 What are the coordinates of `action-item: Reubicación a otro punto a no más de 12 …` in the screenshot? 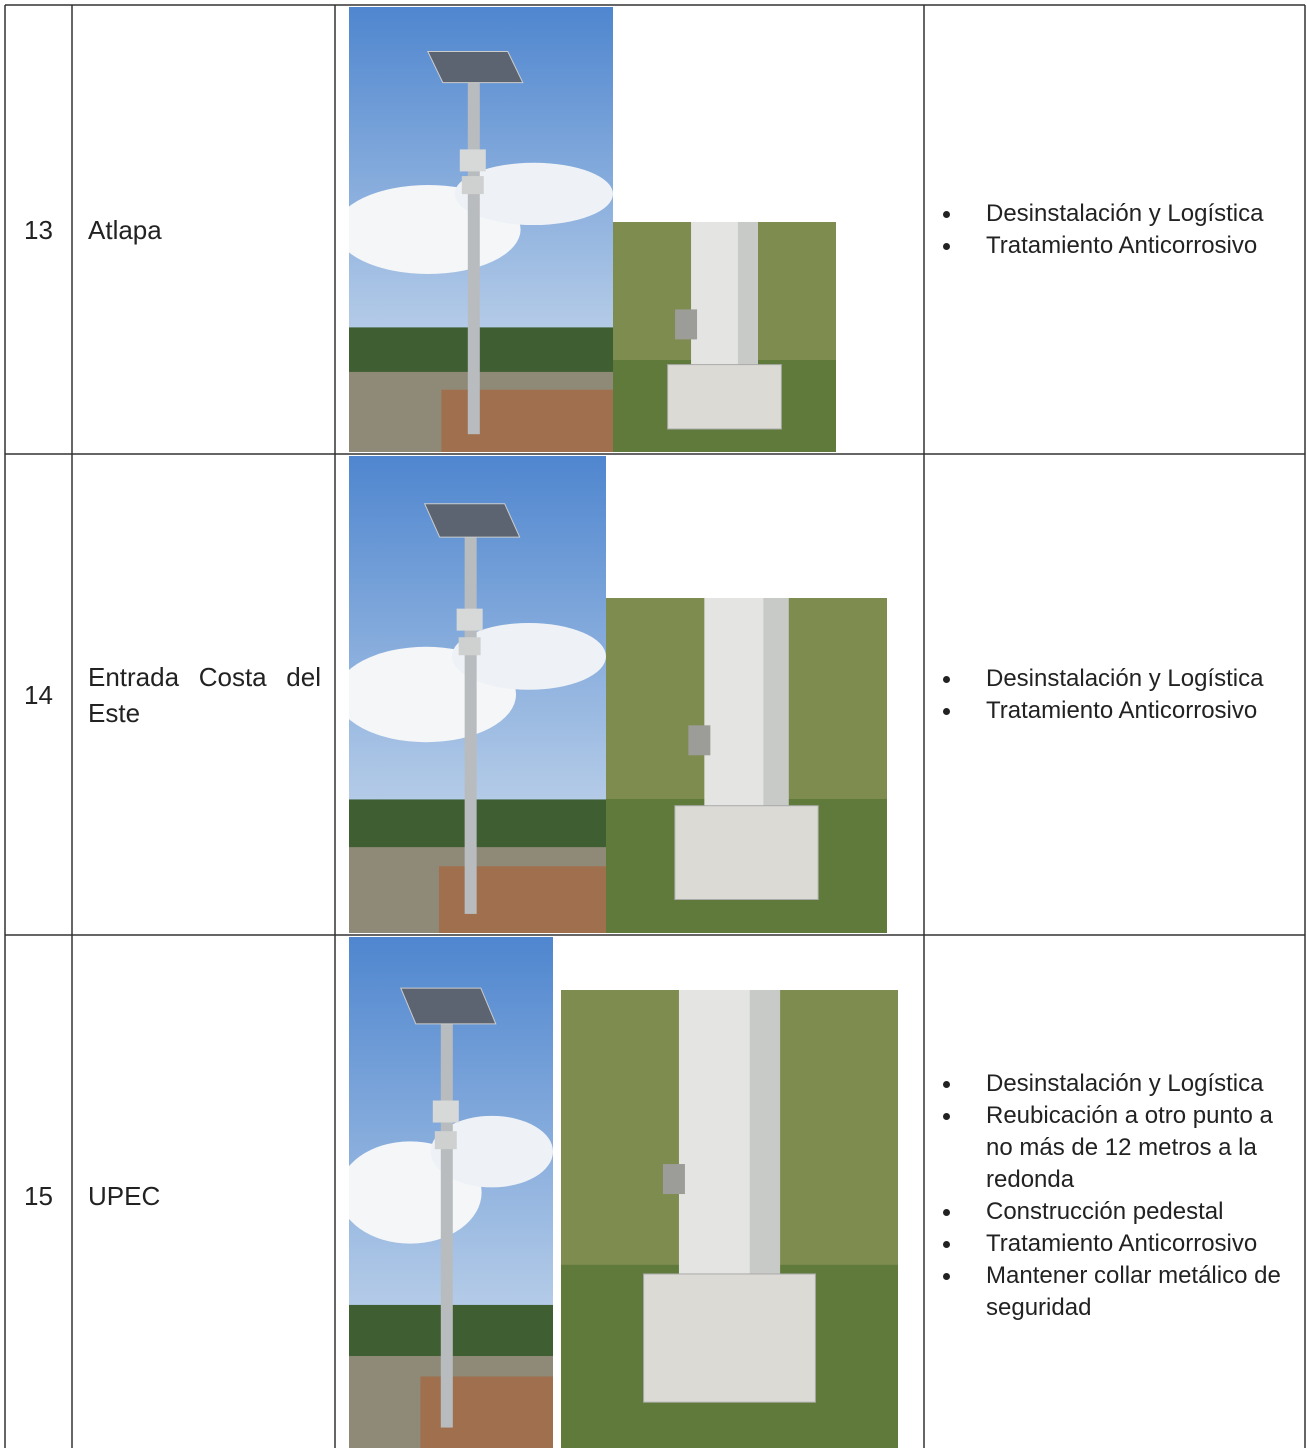 It's located at (1124, 1148).